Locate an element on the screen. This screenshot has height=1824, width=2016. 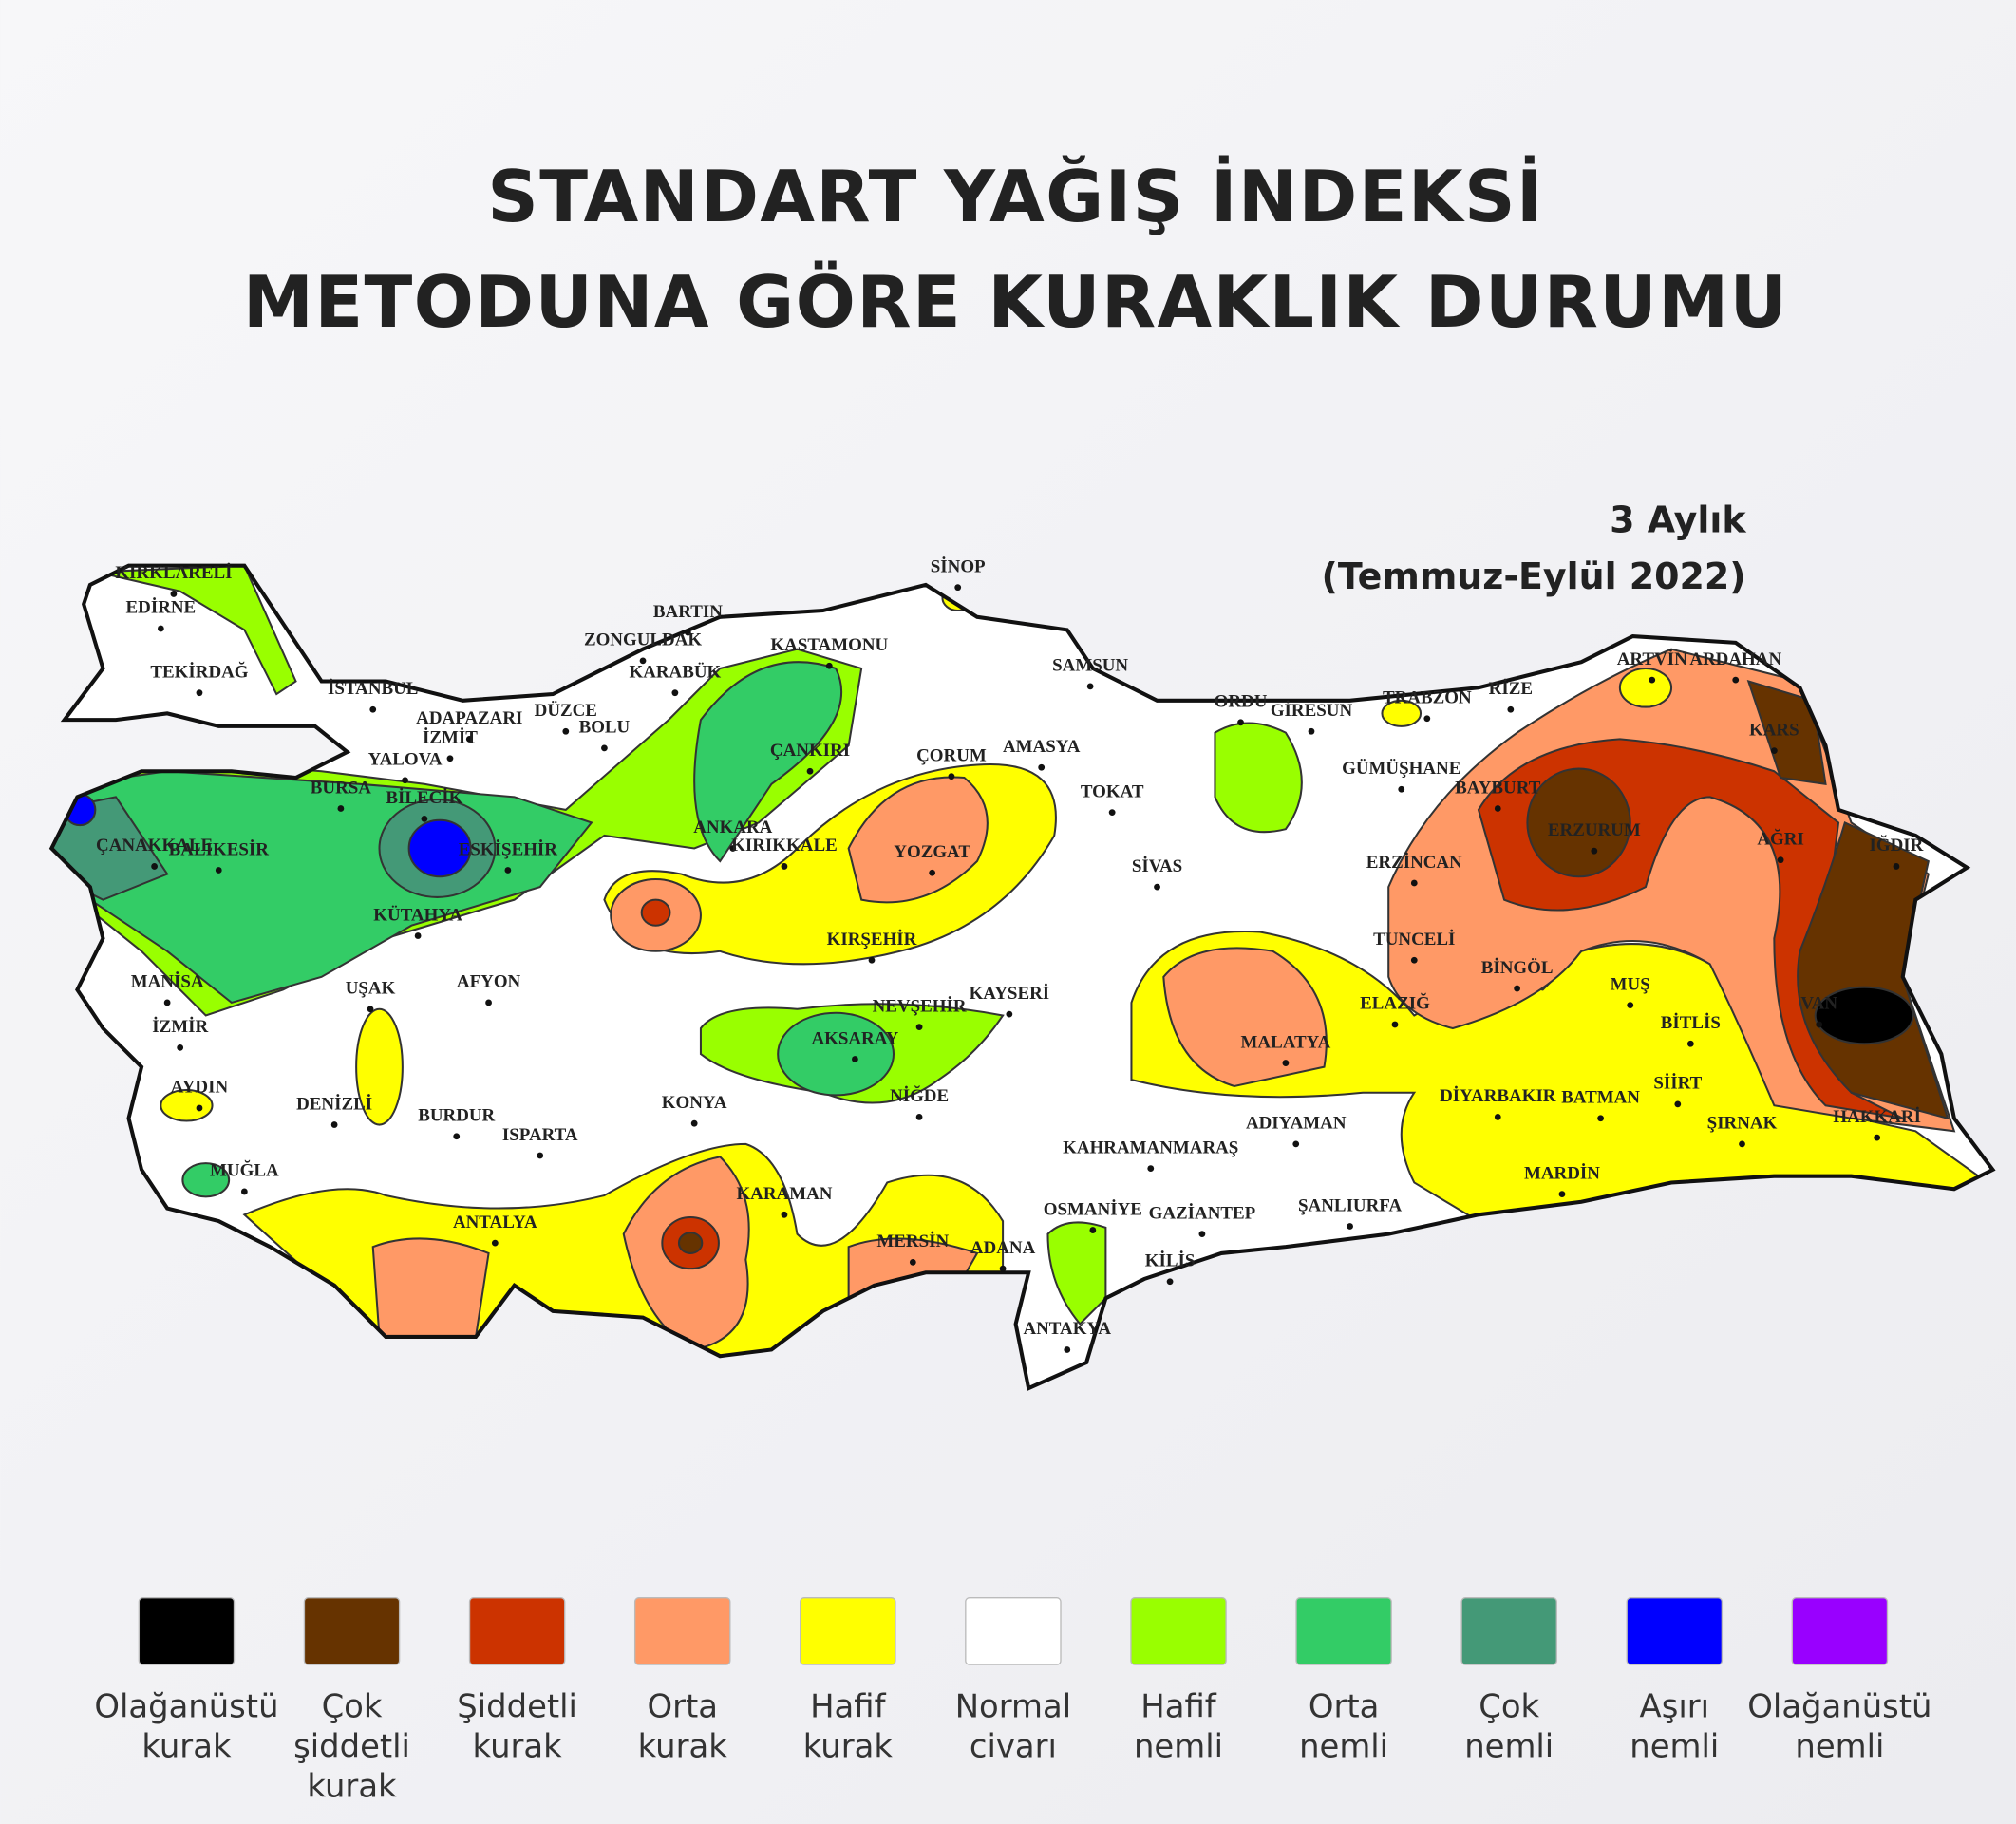
city-label: AKSARAY is located at coordinates (854, 1038).